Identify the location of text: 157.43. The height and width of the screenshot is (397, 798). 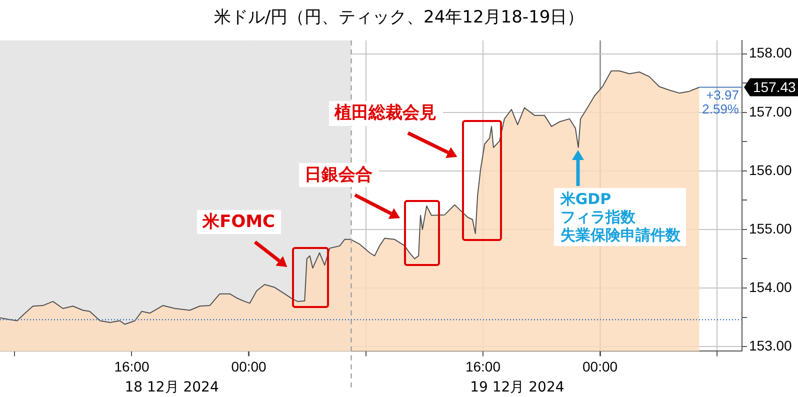
(774, 87).